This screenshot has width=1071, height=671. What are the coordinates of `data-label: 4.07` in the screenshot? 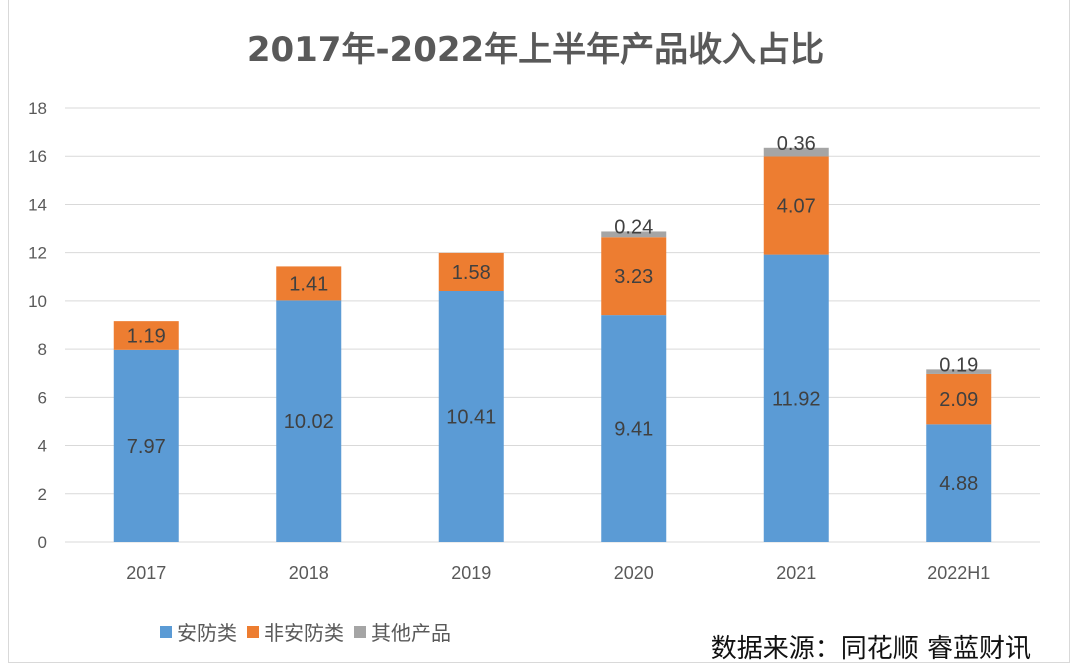 It's located at (796, 207).